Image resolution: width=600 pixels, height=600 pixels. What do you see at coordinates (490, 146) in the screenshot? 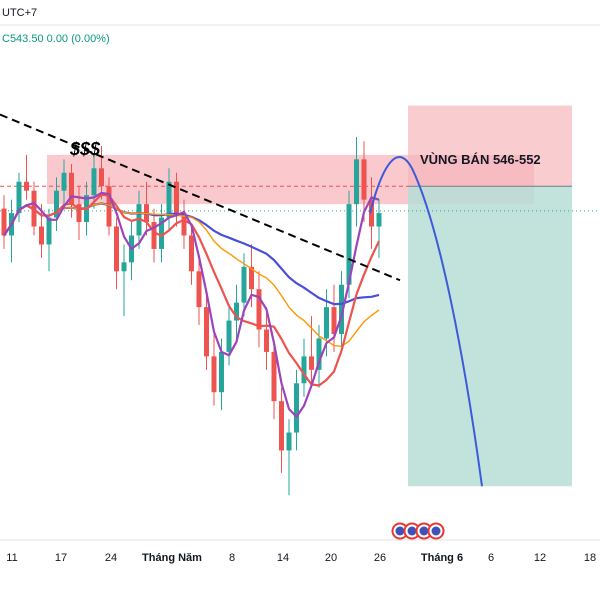
I see `stop-loss-zone` at bounding box center [490, 146].